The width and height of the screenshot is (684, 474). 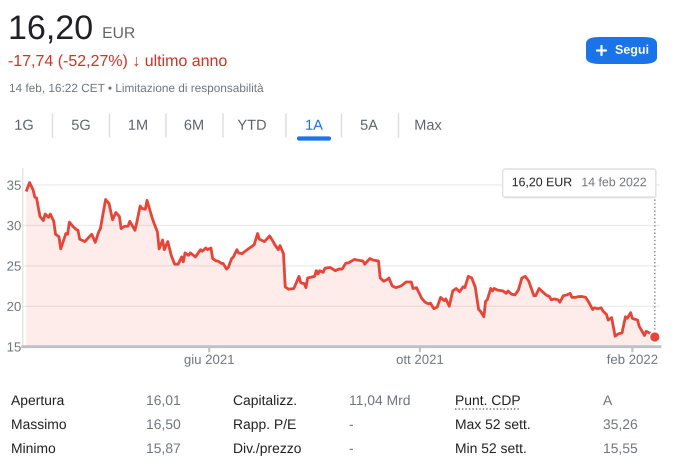 I want to click on x-tick-label: ott 2021, so click(x=420, y=359).